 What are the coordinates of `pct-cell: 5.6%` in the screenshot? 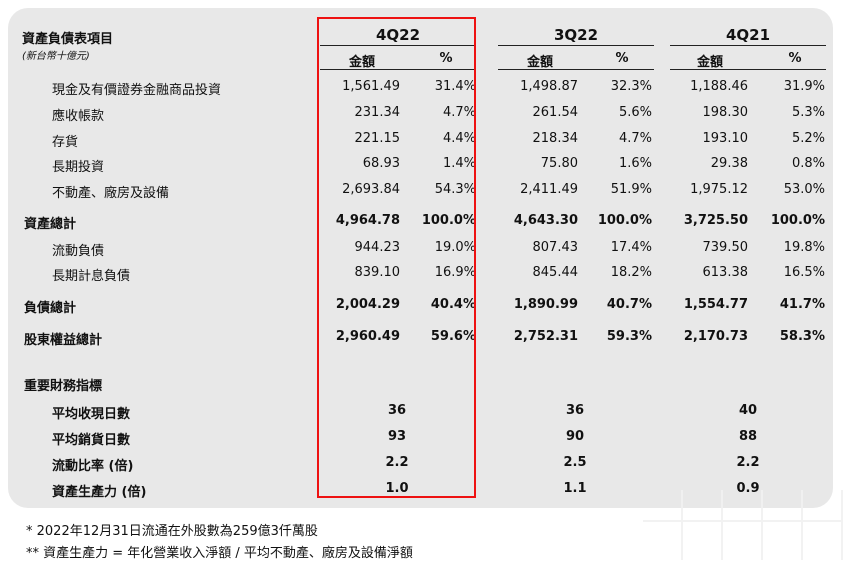 It's located at (635, 112).